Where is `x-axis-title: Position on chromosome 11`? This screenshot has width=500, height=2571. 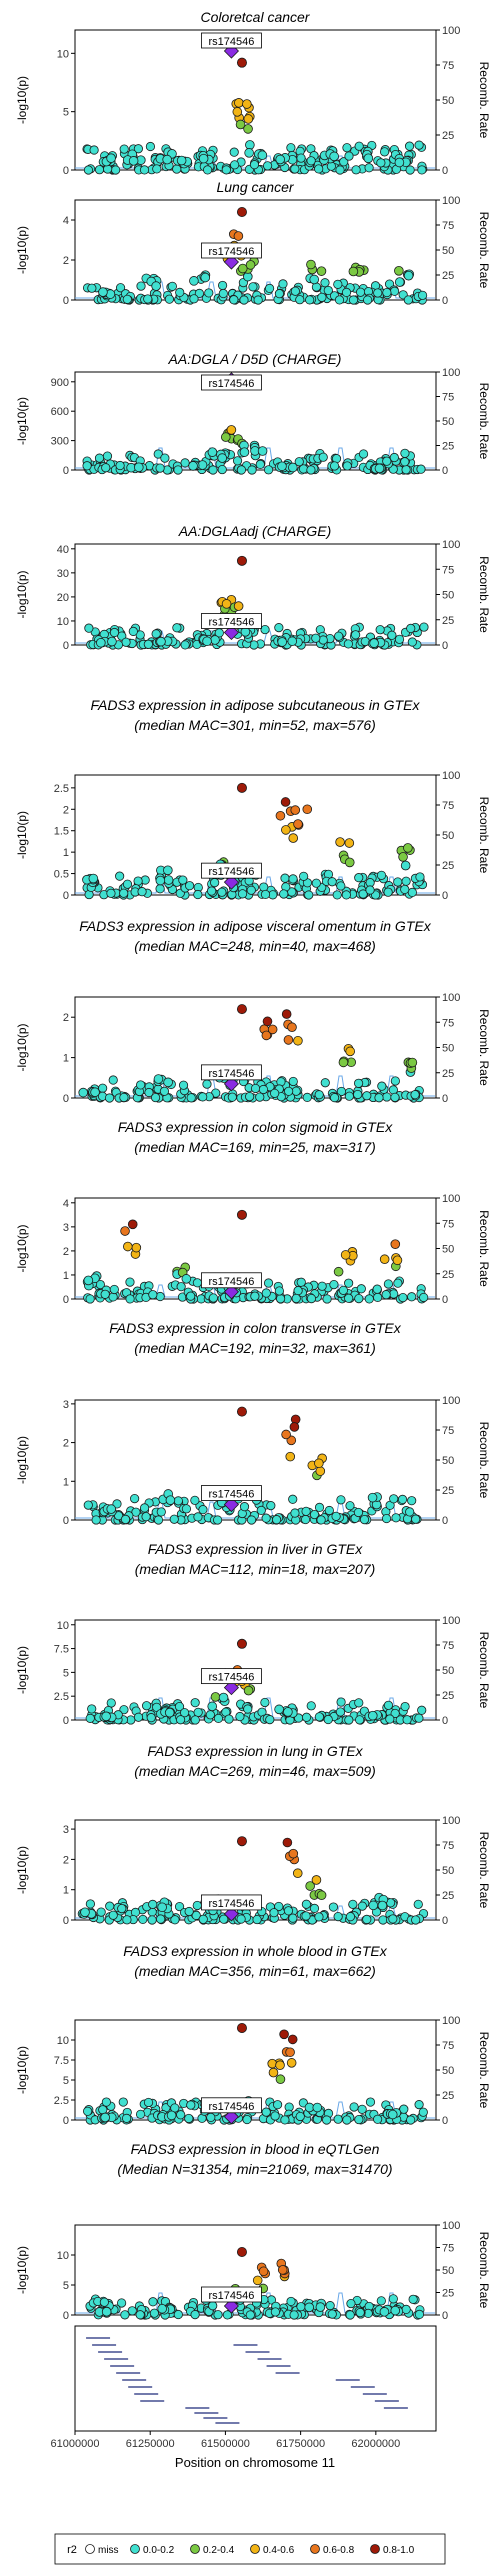
x-axis-title: Position on chromosome 11 is located at coordinates (255, 2462).